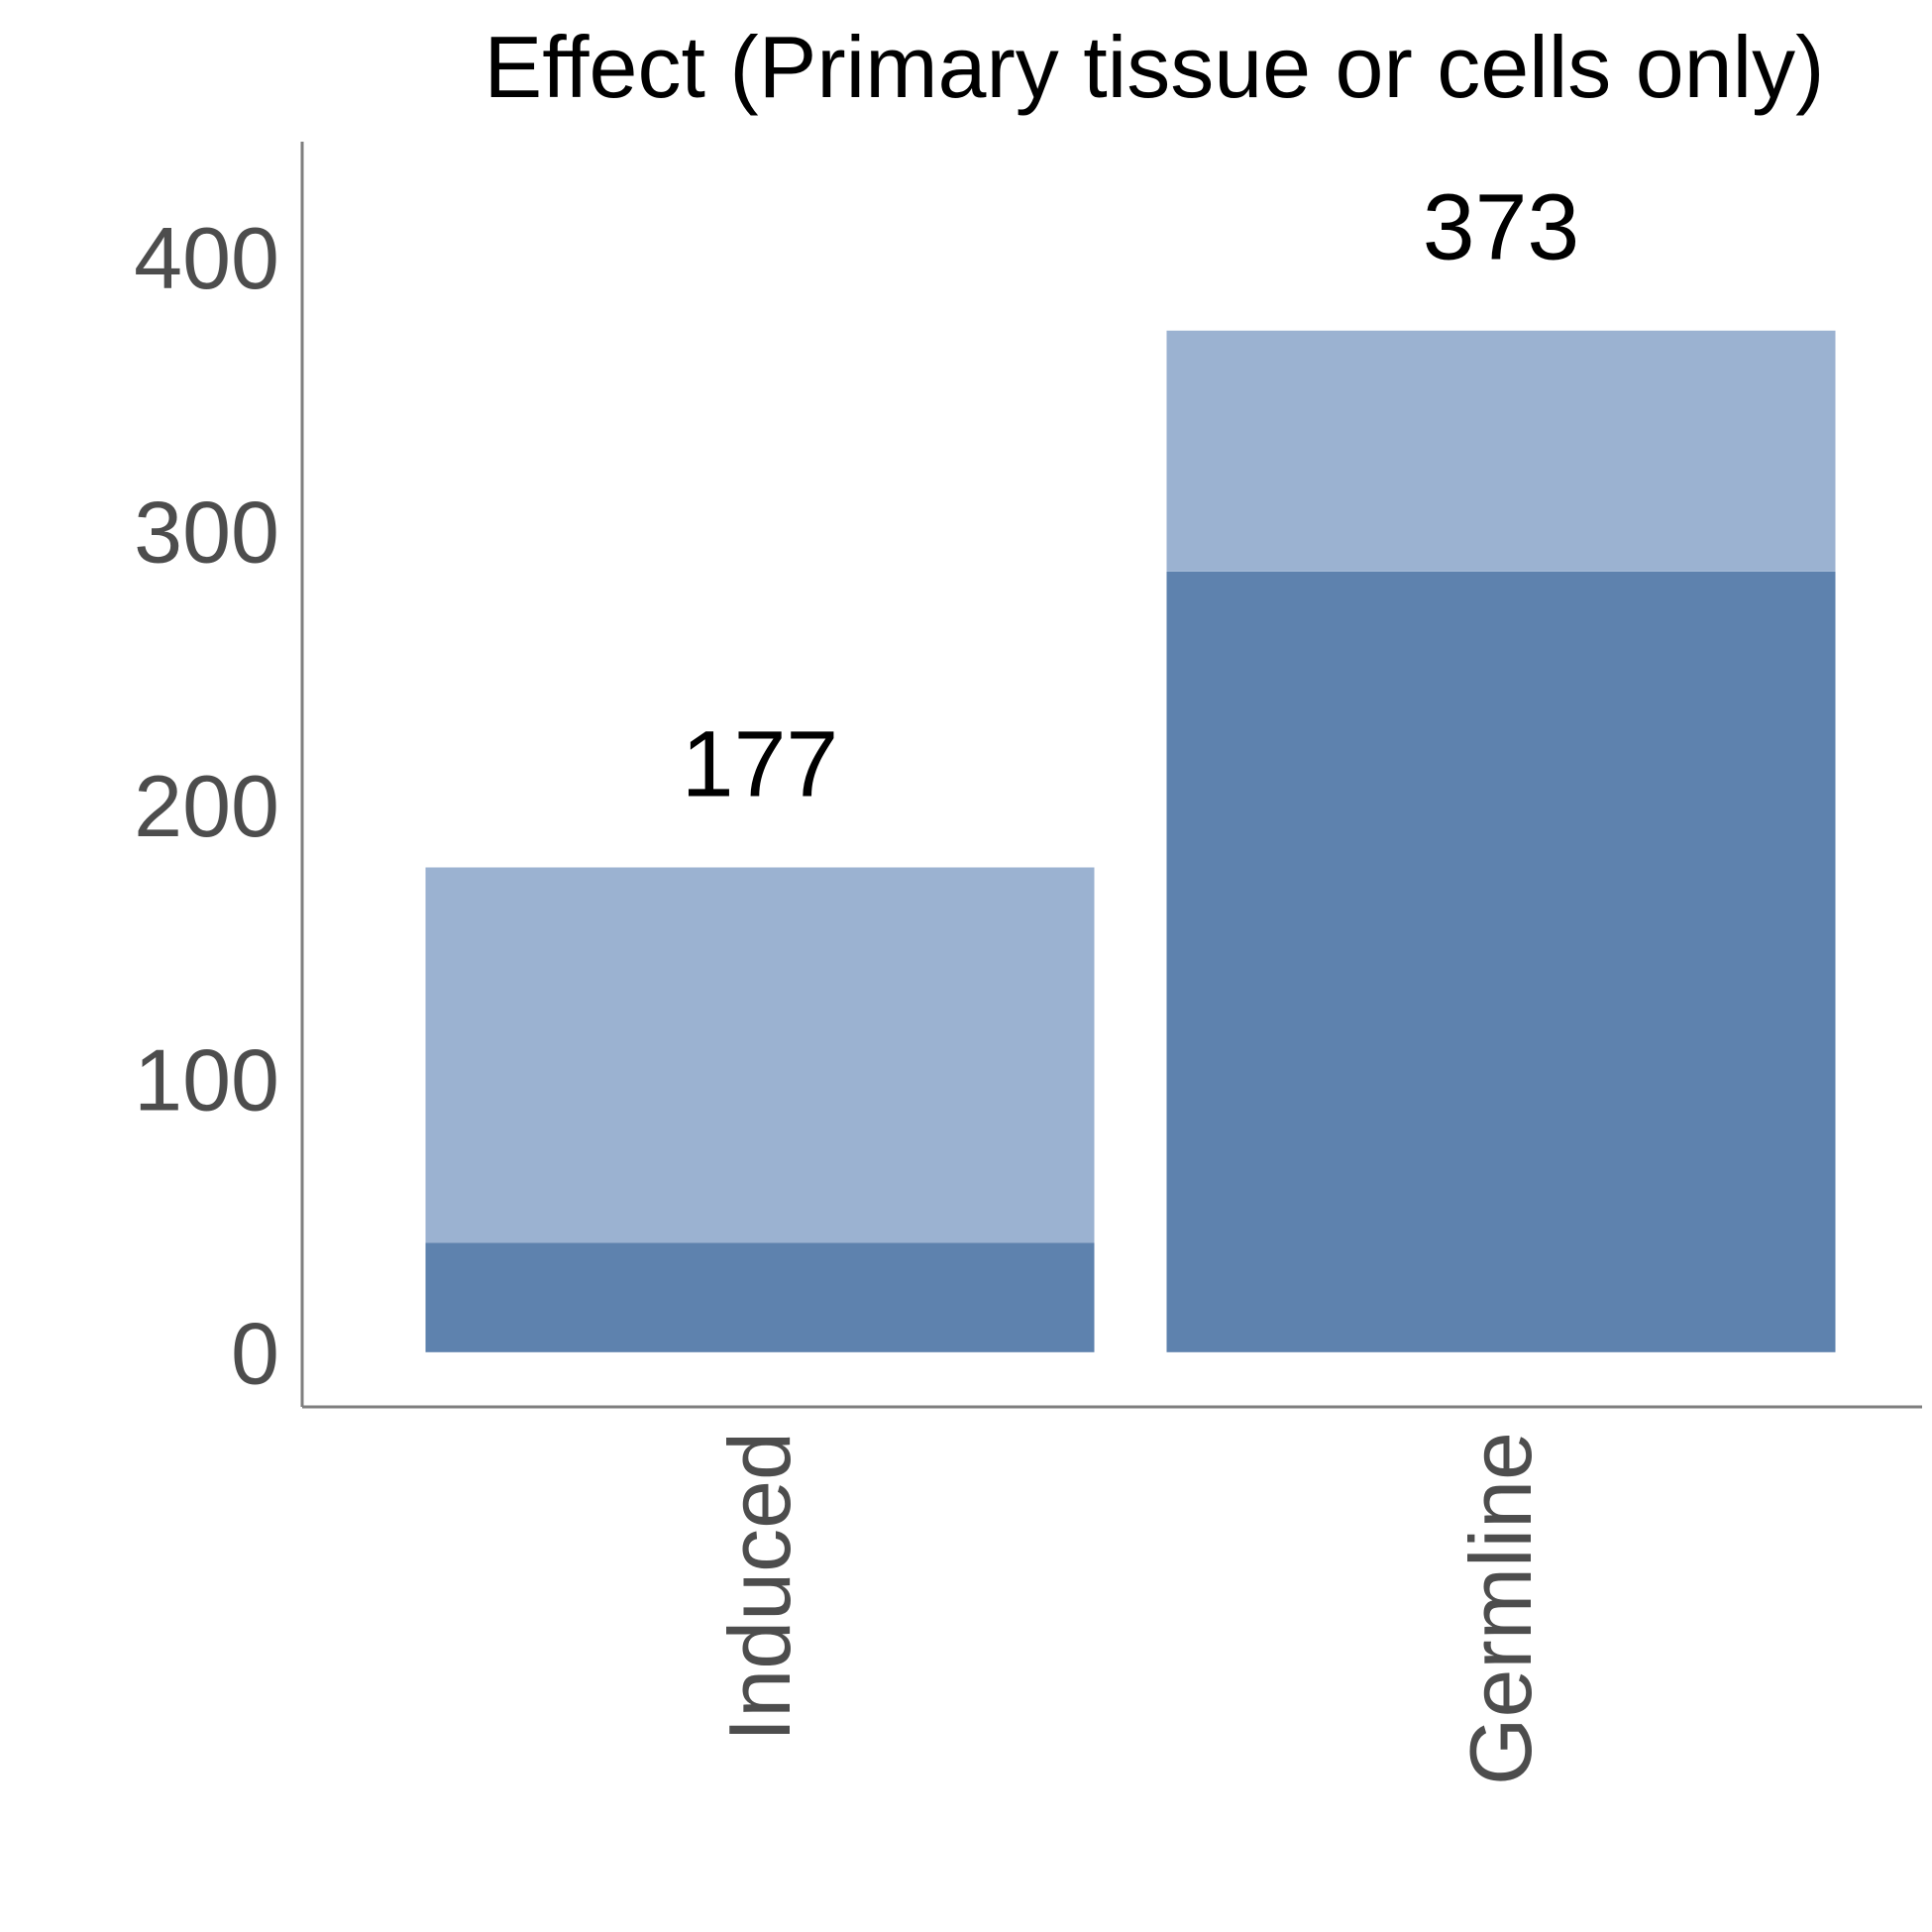 The image size is (1932, 1932). I want to click on y-axis-ticks: 0 100 200 300 400, so click(206, 806).